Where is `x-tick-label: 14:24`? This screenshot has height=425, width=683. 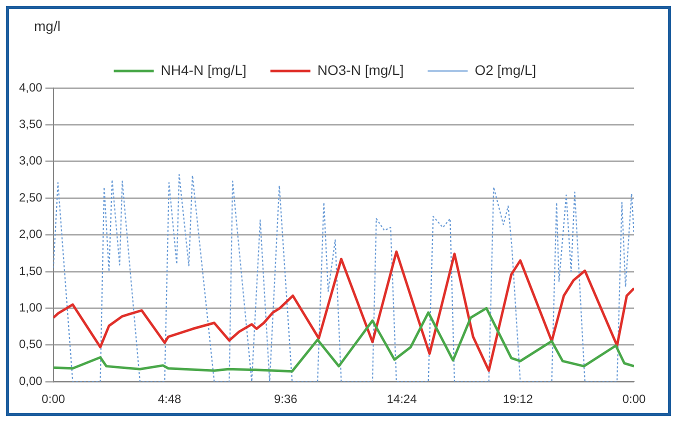
x-tick-label: 14:24 is located at coordinates (402, 399).